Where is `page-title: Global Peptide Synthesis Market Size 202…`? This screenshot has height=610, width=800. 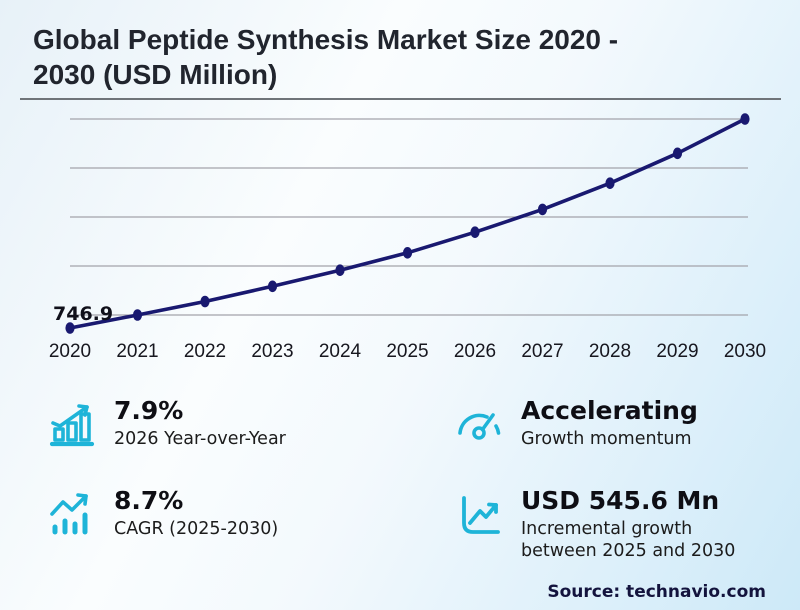
page-title: Global Peptide Synthesis Market Size 202… is located at coordinates (403, 57).